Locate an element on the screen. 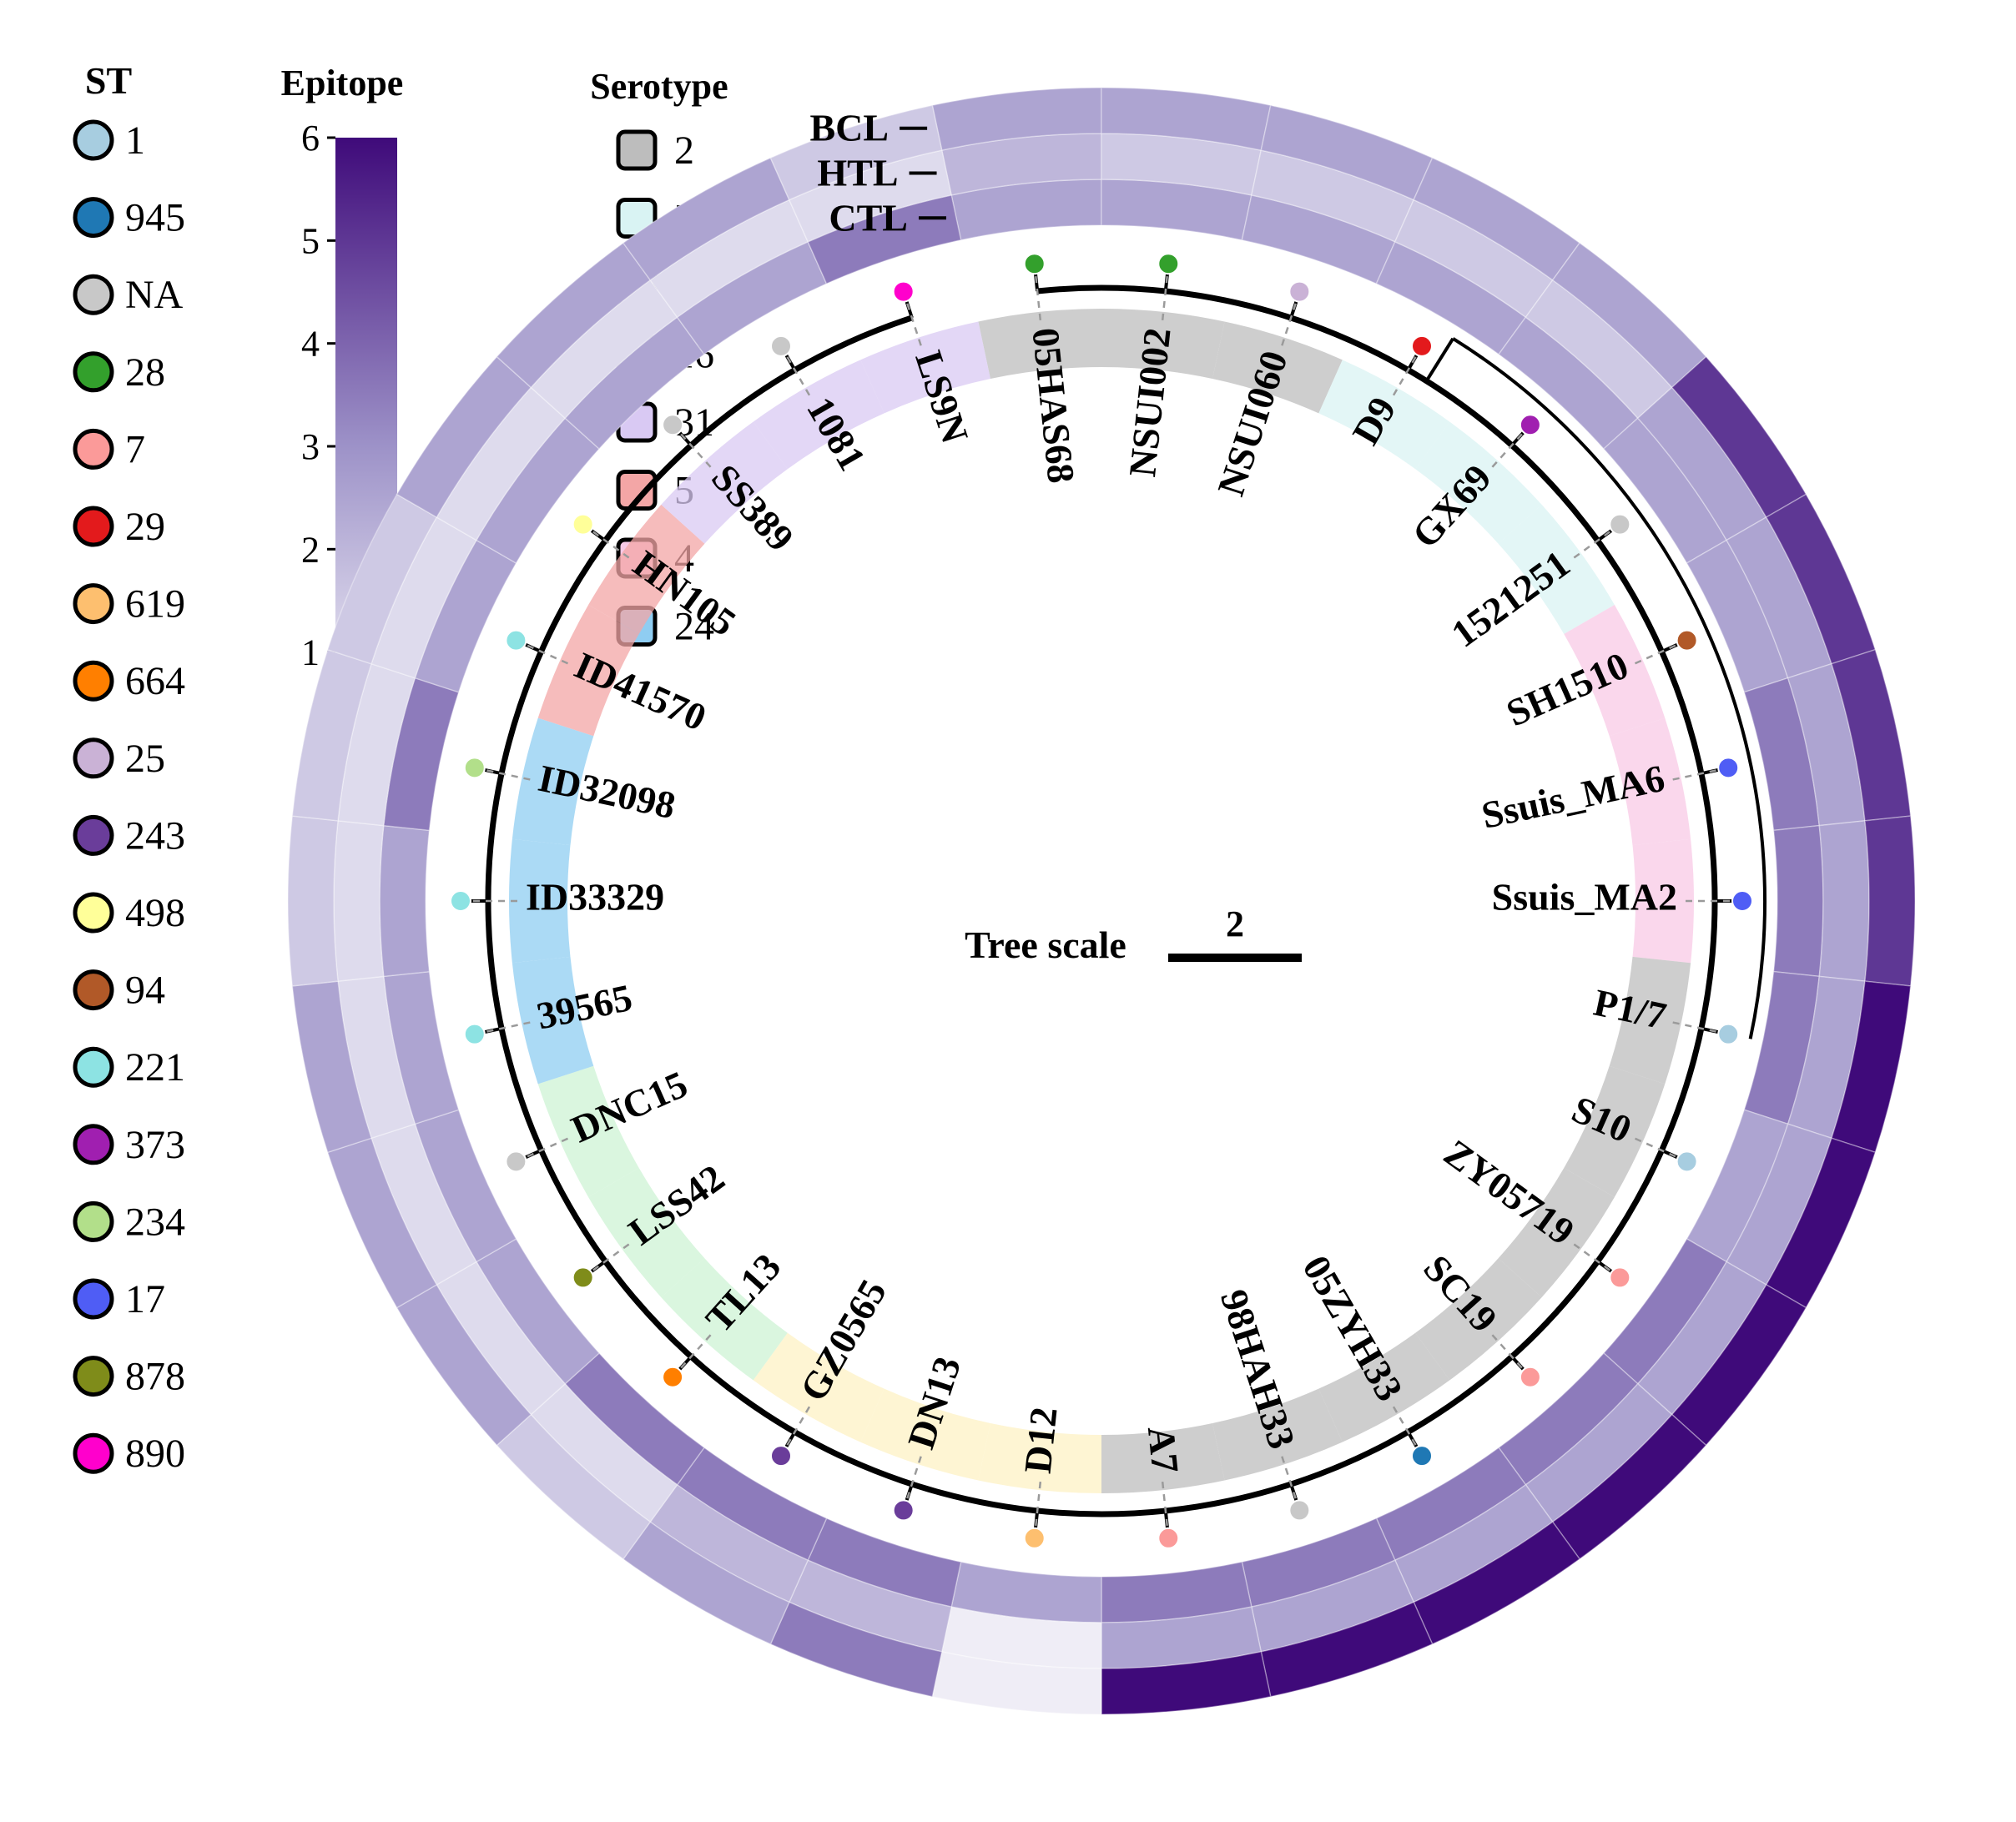 Image resolution: width=2016 pixels, height=1822 pixels. serotype-legend-label: 2 is located at coordinates (684, 151).